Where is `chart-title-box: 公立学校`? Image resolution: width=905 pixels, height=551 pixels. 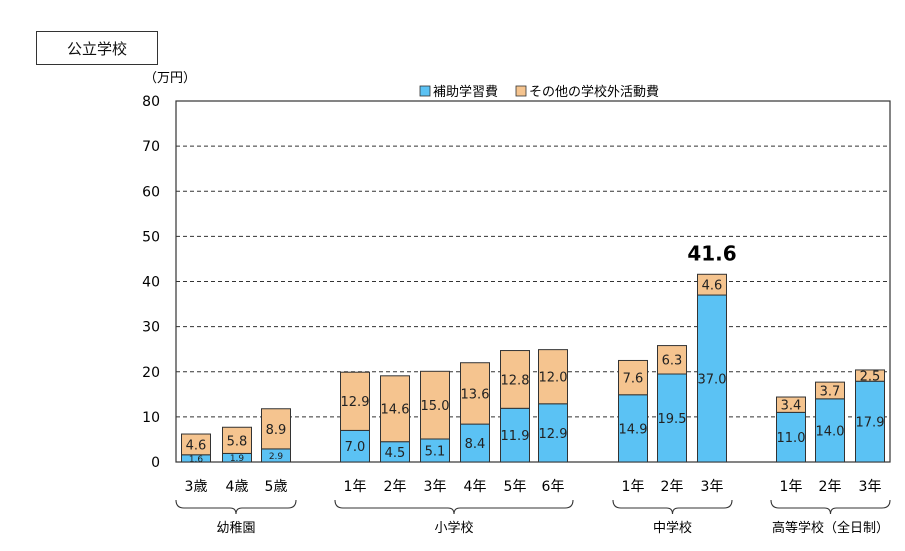 chart-title-box: 公立学校 is located at coordinates (97, 48).